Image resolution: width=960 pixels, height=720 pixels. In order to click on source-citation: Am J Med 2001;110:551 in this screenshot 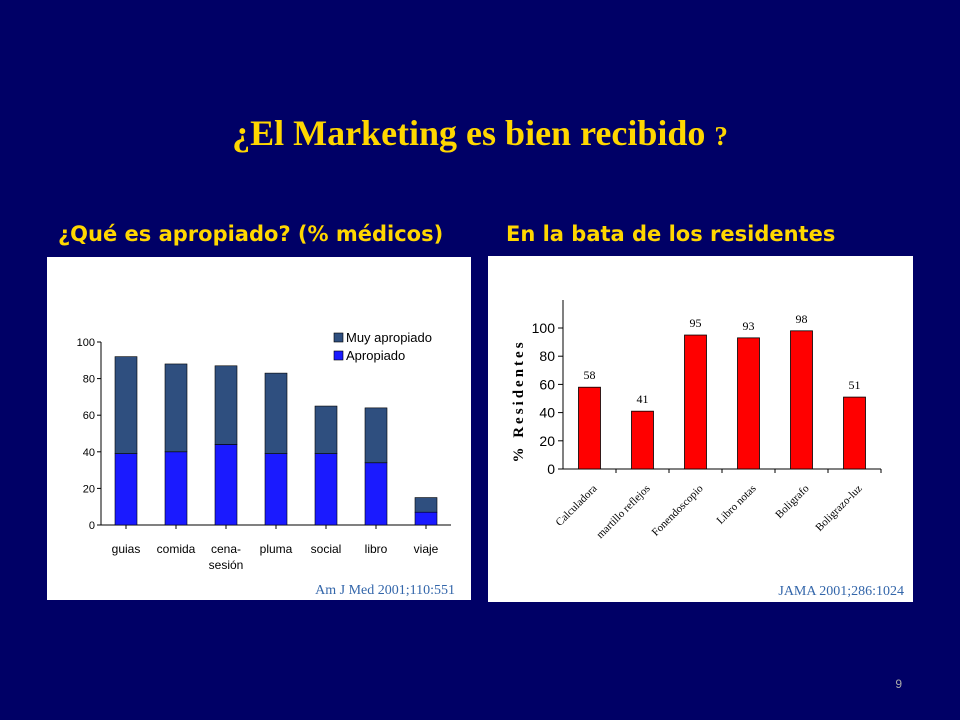, I will do `click(385, 590)`.